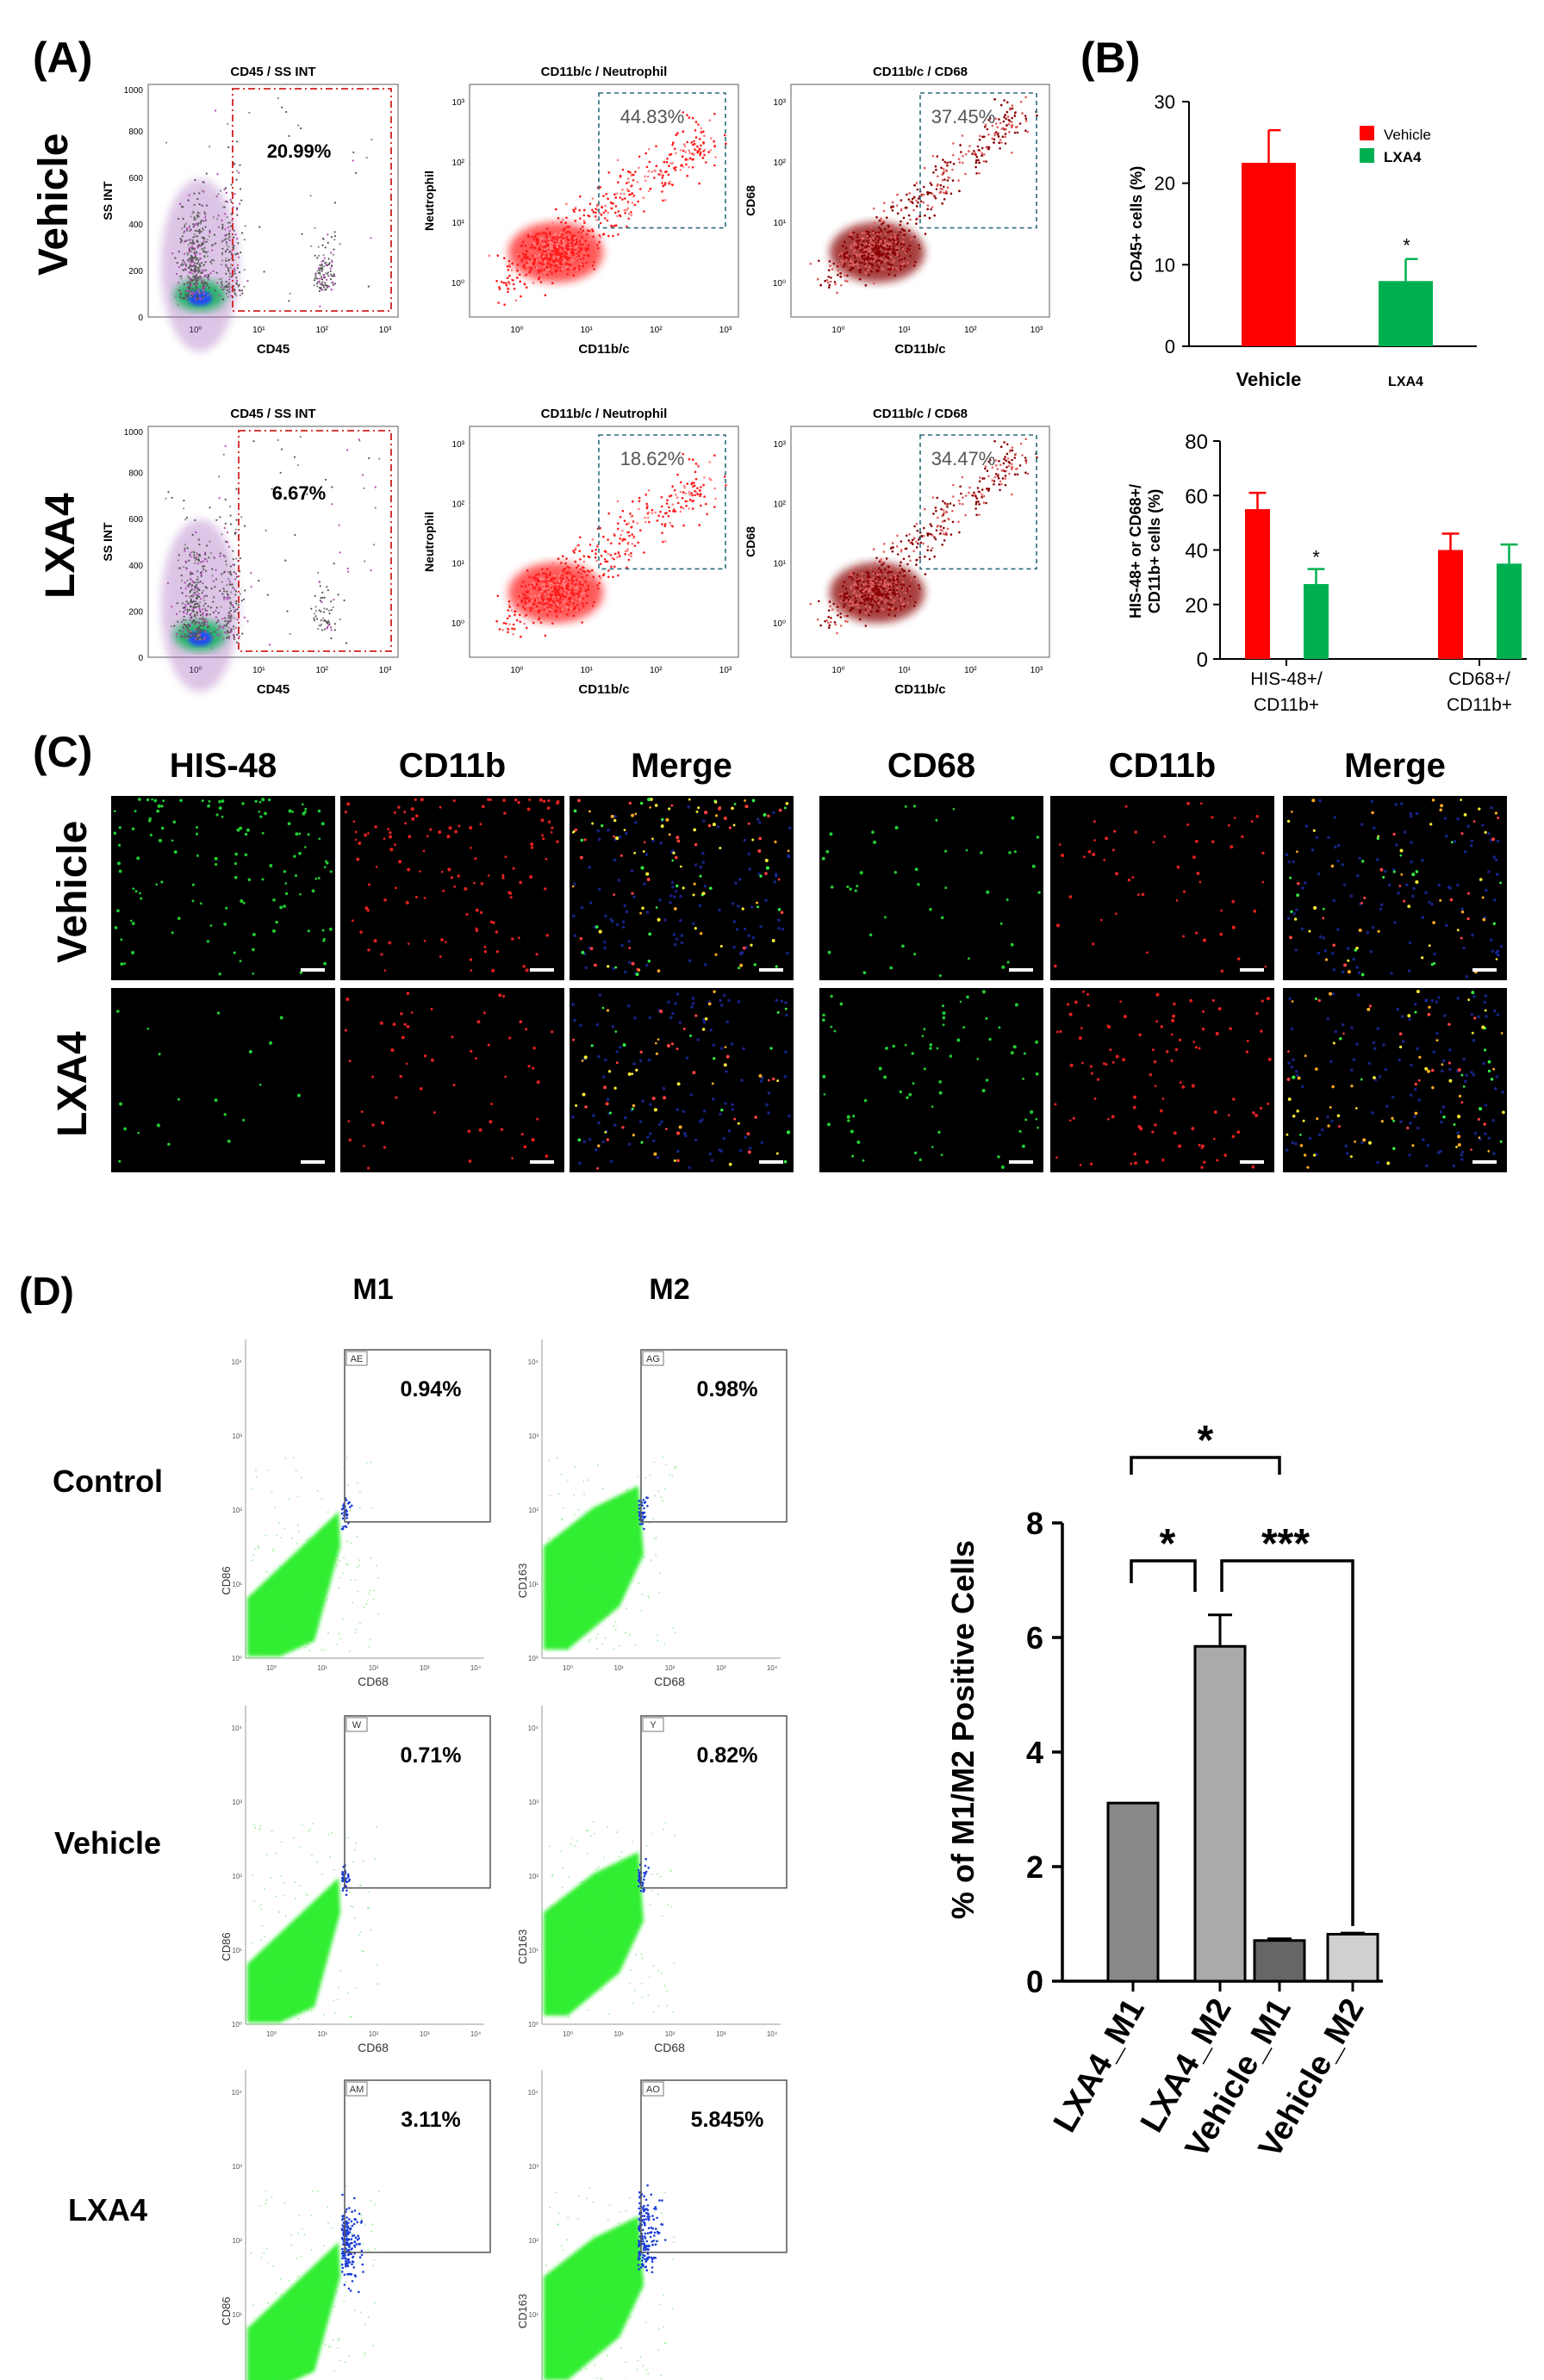 This screenshot has width=1544, height=2380. I want to click on y-tick-label: 40, so click(1196, 551).